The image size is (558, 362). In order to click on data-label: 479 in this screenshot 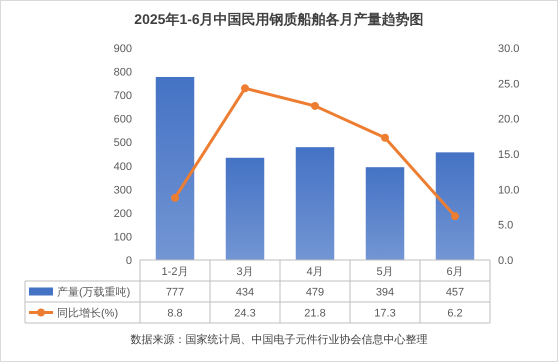, I will do `click(315, 292)`.